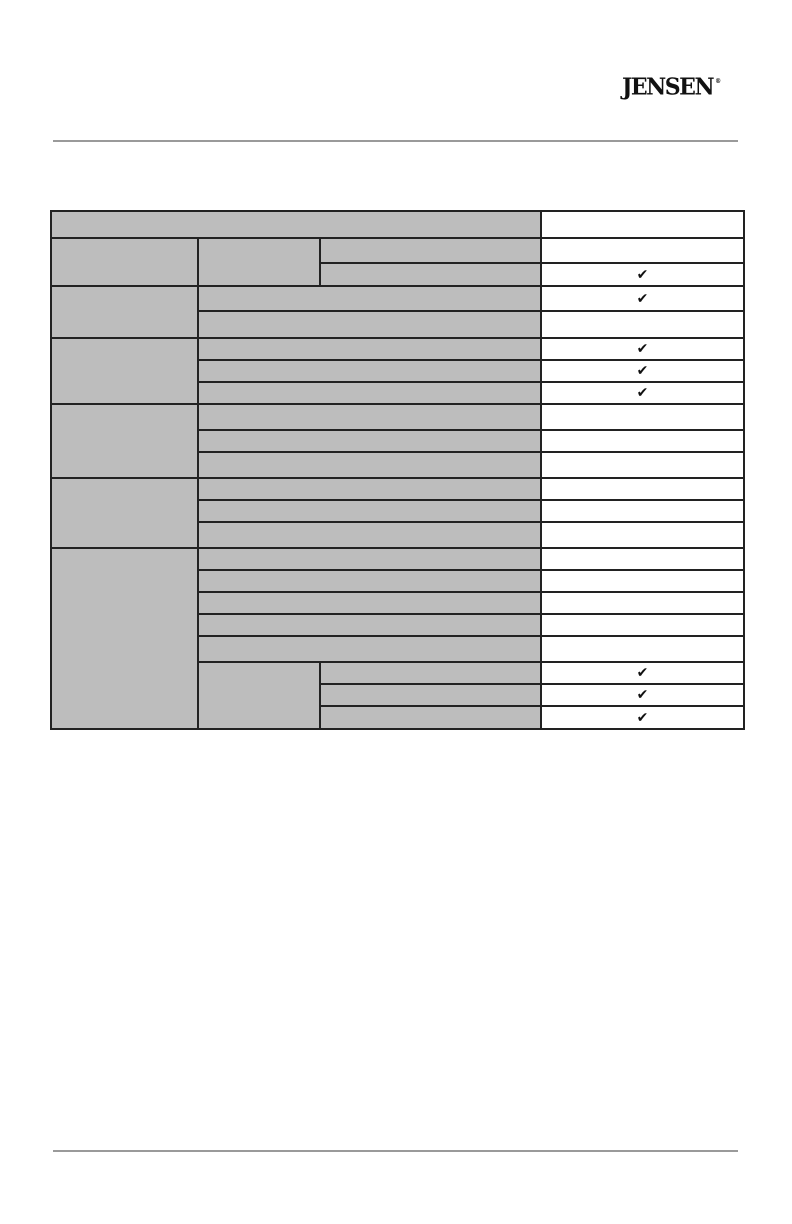 This screenshot has height=1224, width=792. Describe the element at coordinates (296, 224) in the screenshot. I see `table-header-label` at that location.